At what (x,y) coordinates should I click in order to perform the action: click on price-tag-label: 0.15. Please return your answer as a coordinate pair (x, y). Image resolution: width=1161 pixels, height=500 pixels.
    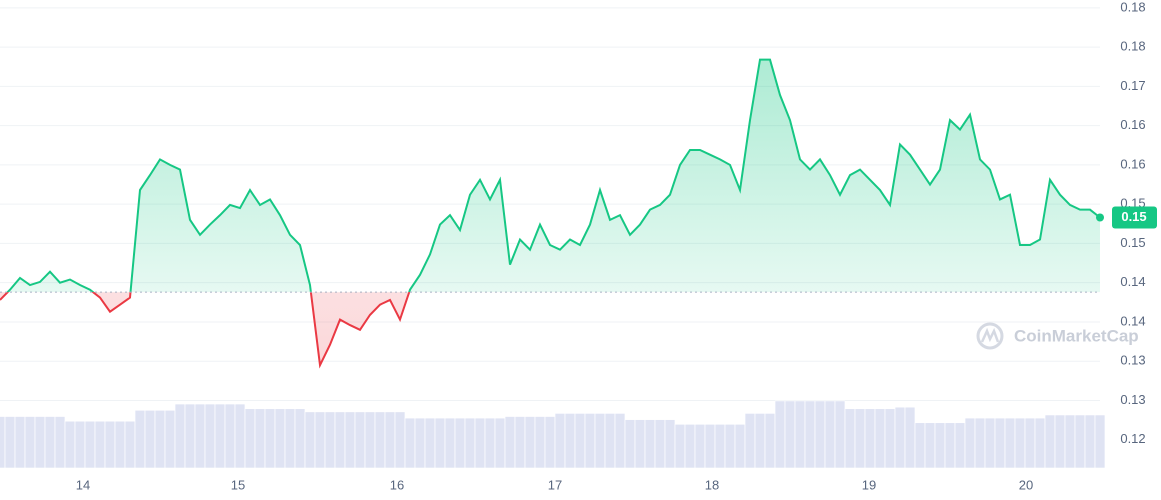
    Looking at the image, I should click on (1133, 216).